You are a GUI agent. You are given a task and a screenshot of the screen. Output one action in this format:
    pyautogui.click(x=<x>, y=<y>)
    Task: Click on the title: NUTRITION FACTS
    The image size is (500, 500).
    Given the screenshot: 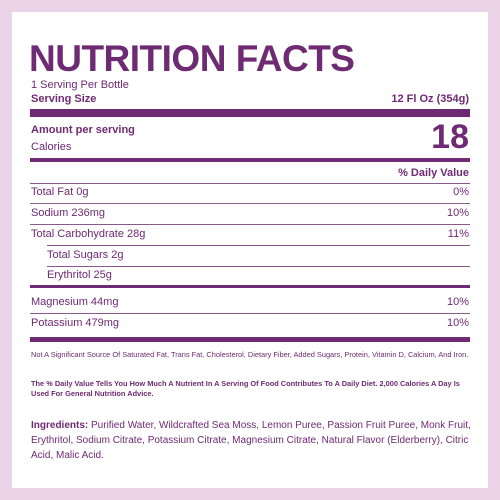 What is the action you would take?
    pyautogui.click(x=192, y=58)
    